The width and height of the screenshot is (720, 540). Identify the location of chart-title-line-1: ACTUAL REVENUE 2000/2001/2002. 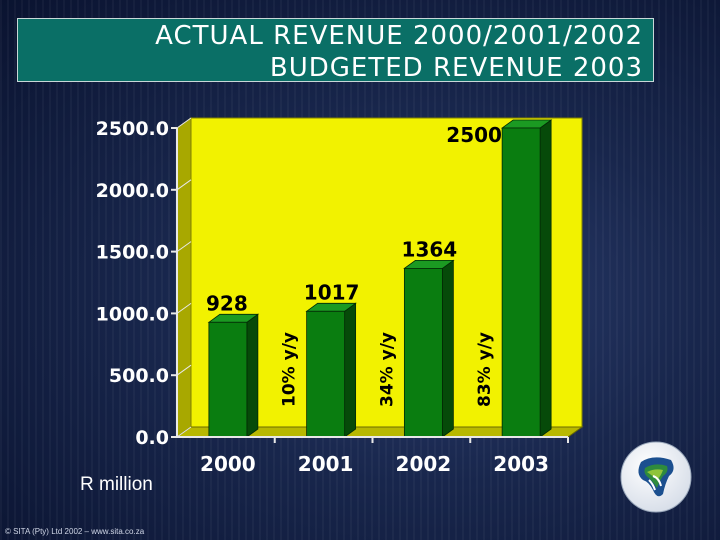
(399, 36).